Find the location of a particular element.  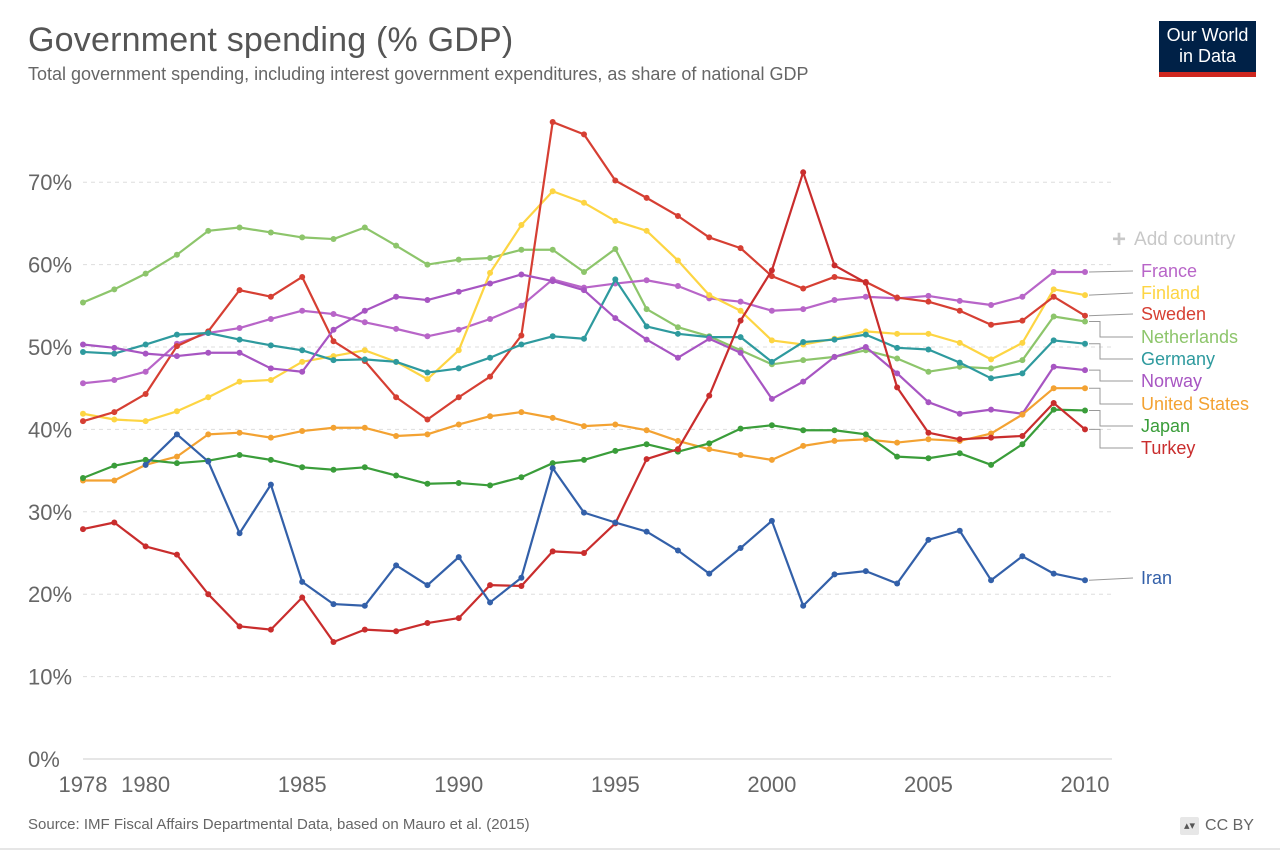

plus-icon: + is located at coordinates (1119, 239).